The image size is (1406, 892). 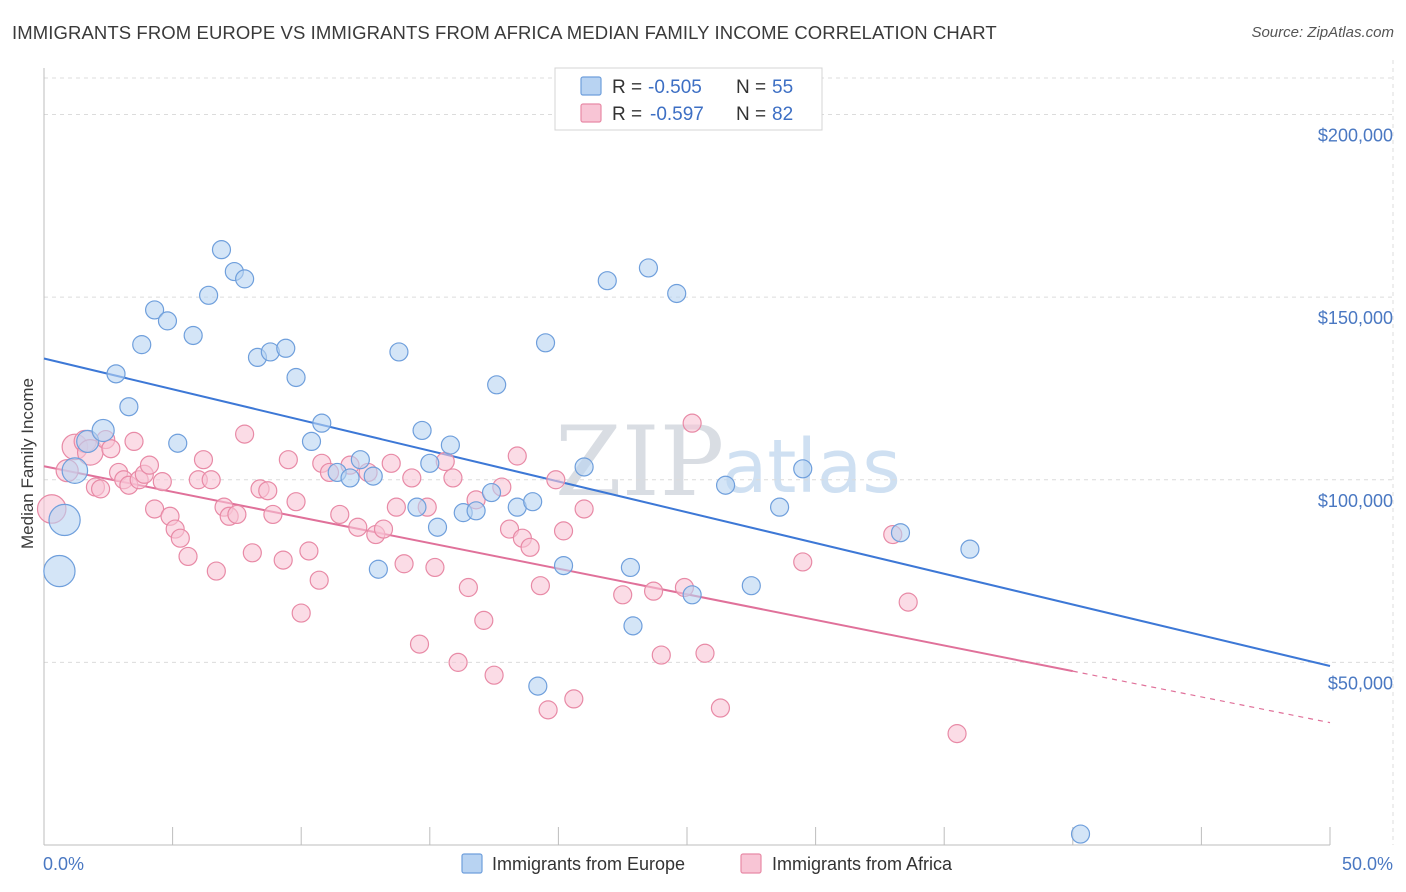 I want to click on x-tick-label: 50.0%, so click(x=1367, y=864).